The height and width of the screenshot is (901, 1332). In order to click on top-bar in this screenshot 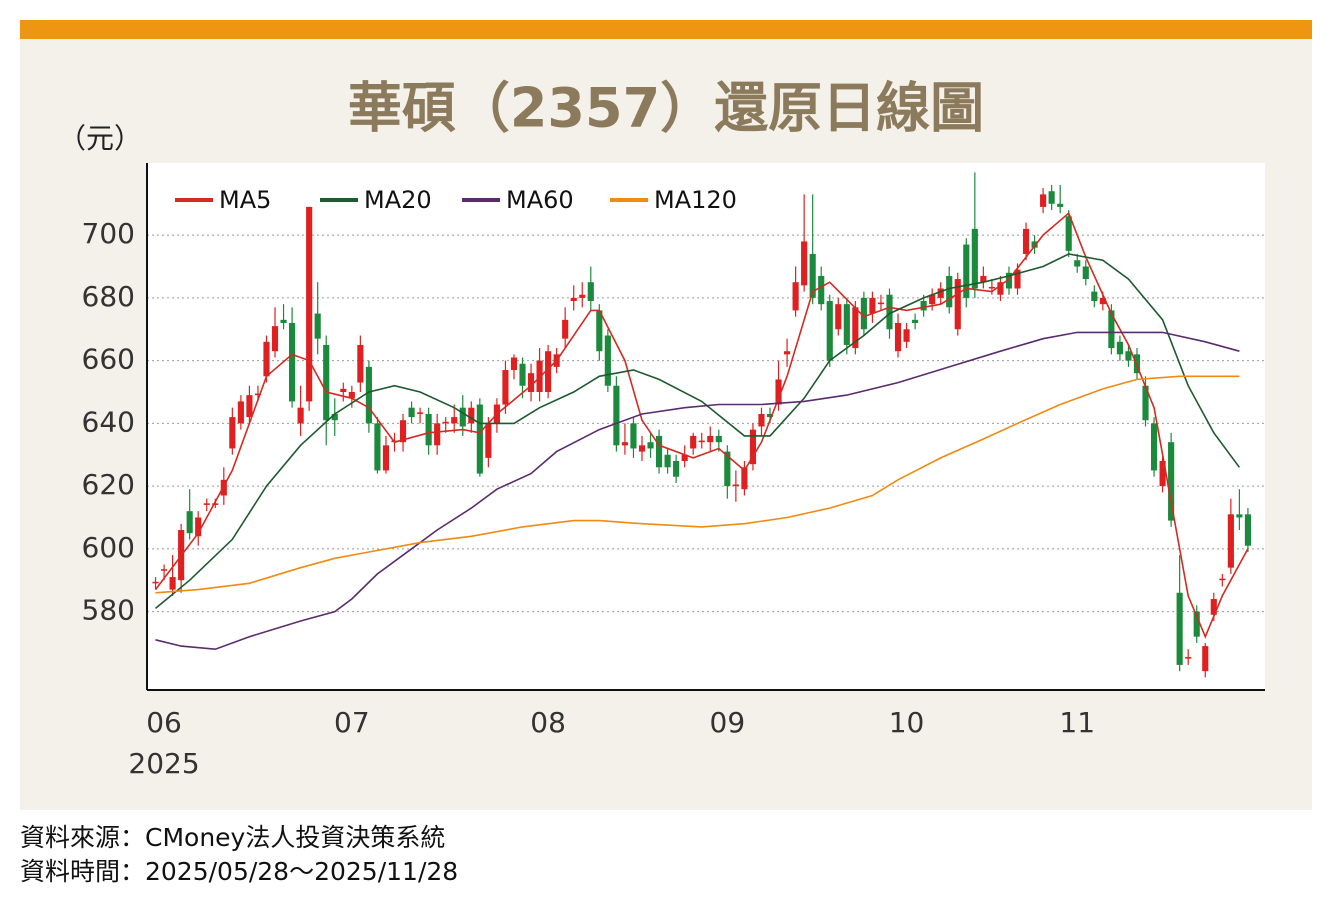, I will do `click(666, 29)`.